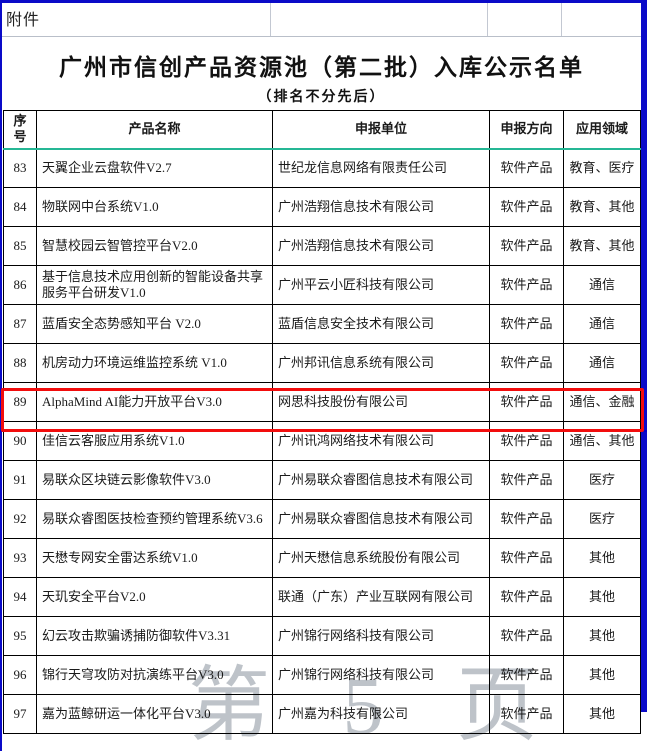 The image size is (647, 751). Describe the element at coordinates (154, 480) in the screenshot. I see `cell-product-name: 易联众区块链云影像软件V3.0` at that location.